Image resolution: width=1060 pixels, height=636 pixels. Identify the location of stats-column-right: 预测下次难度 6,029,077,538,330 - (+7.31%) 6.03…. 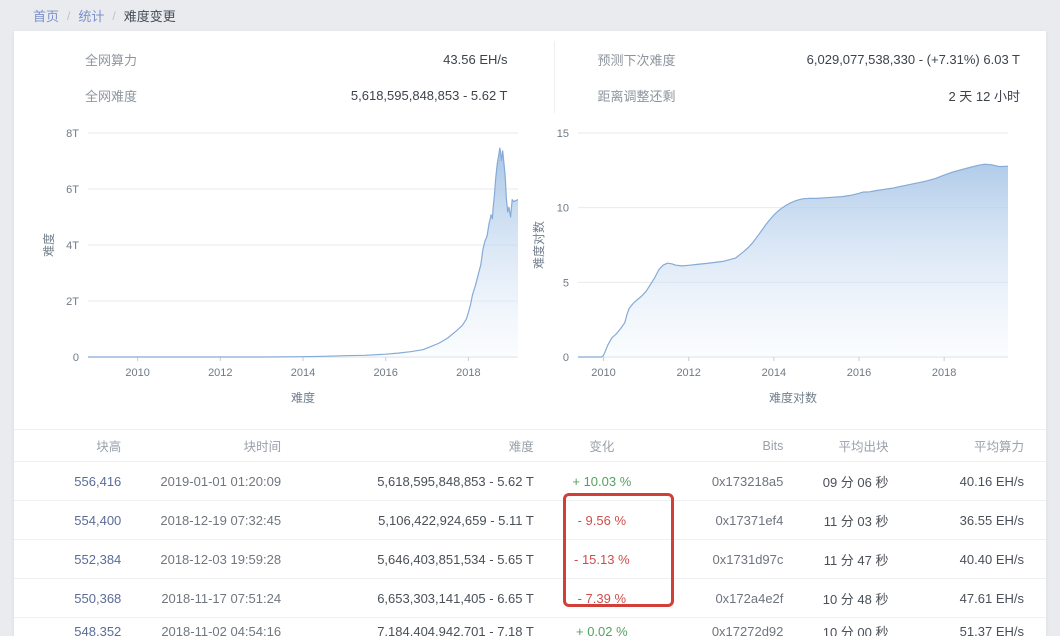
(800, 77).